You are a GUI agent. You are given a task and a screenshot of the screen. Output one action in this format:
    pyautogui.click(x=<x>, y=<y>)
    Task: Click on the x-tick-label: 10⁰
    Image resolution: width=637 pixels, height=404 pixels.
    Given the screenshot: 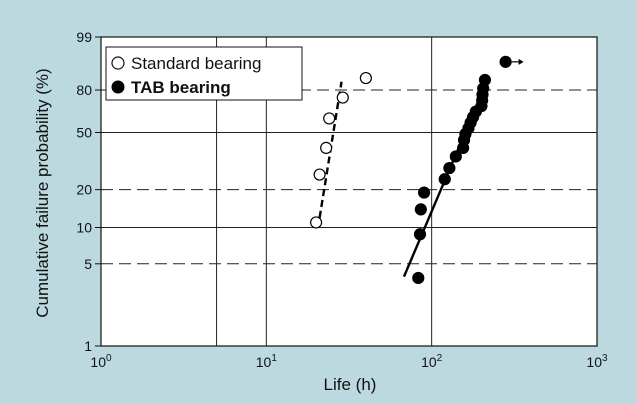 What is the action you would take?
    pyautogui.click(x=101, y=361)
    